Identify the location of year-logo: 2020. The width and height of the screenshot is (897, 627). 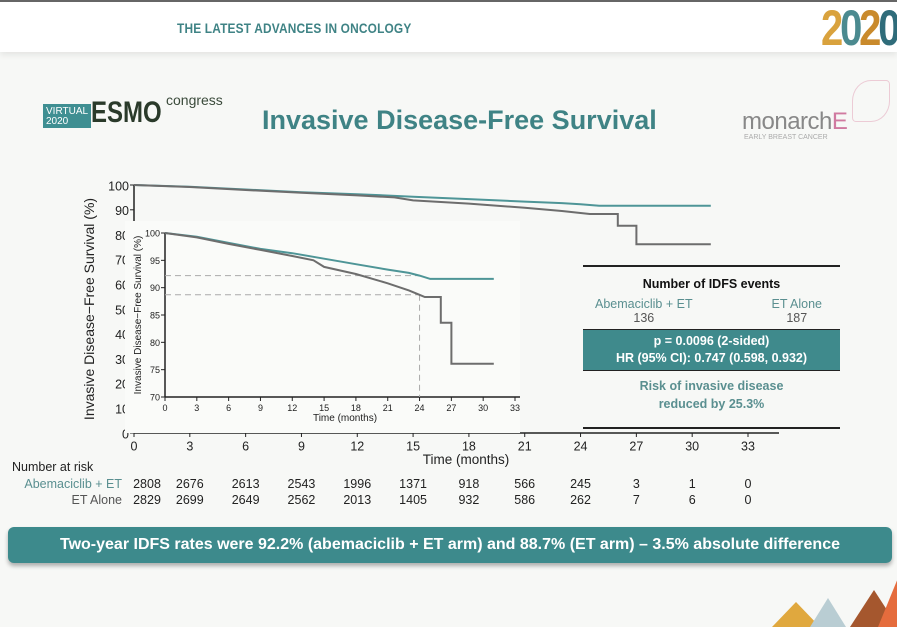
(859, 28).